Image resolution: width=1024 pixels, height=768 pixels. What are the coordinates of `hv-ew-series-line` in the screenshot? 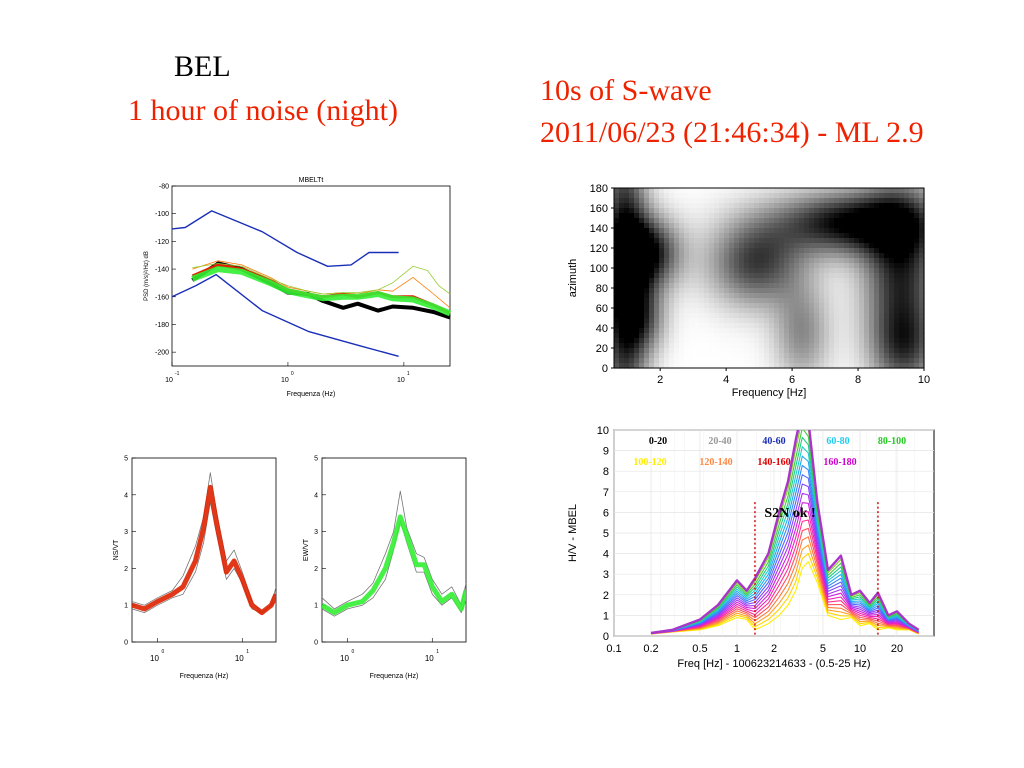 It's located at (394, 565).